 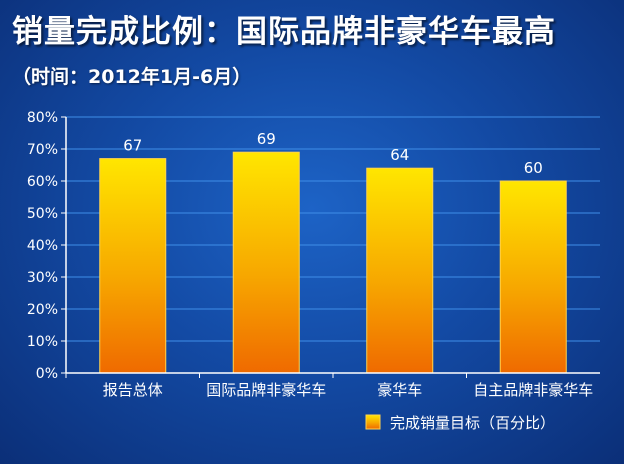 What do you see at coordinates (132, 146) in the screenshot?
I see `data-label: 67` at bounding box center [132, 146].